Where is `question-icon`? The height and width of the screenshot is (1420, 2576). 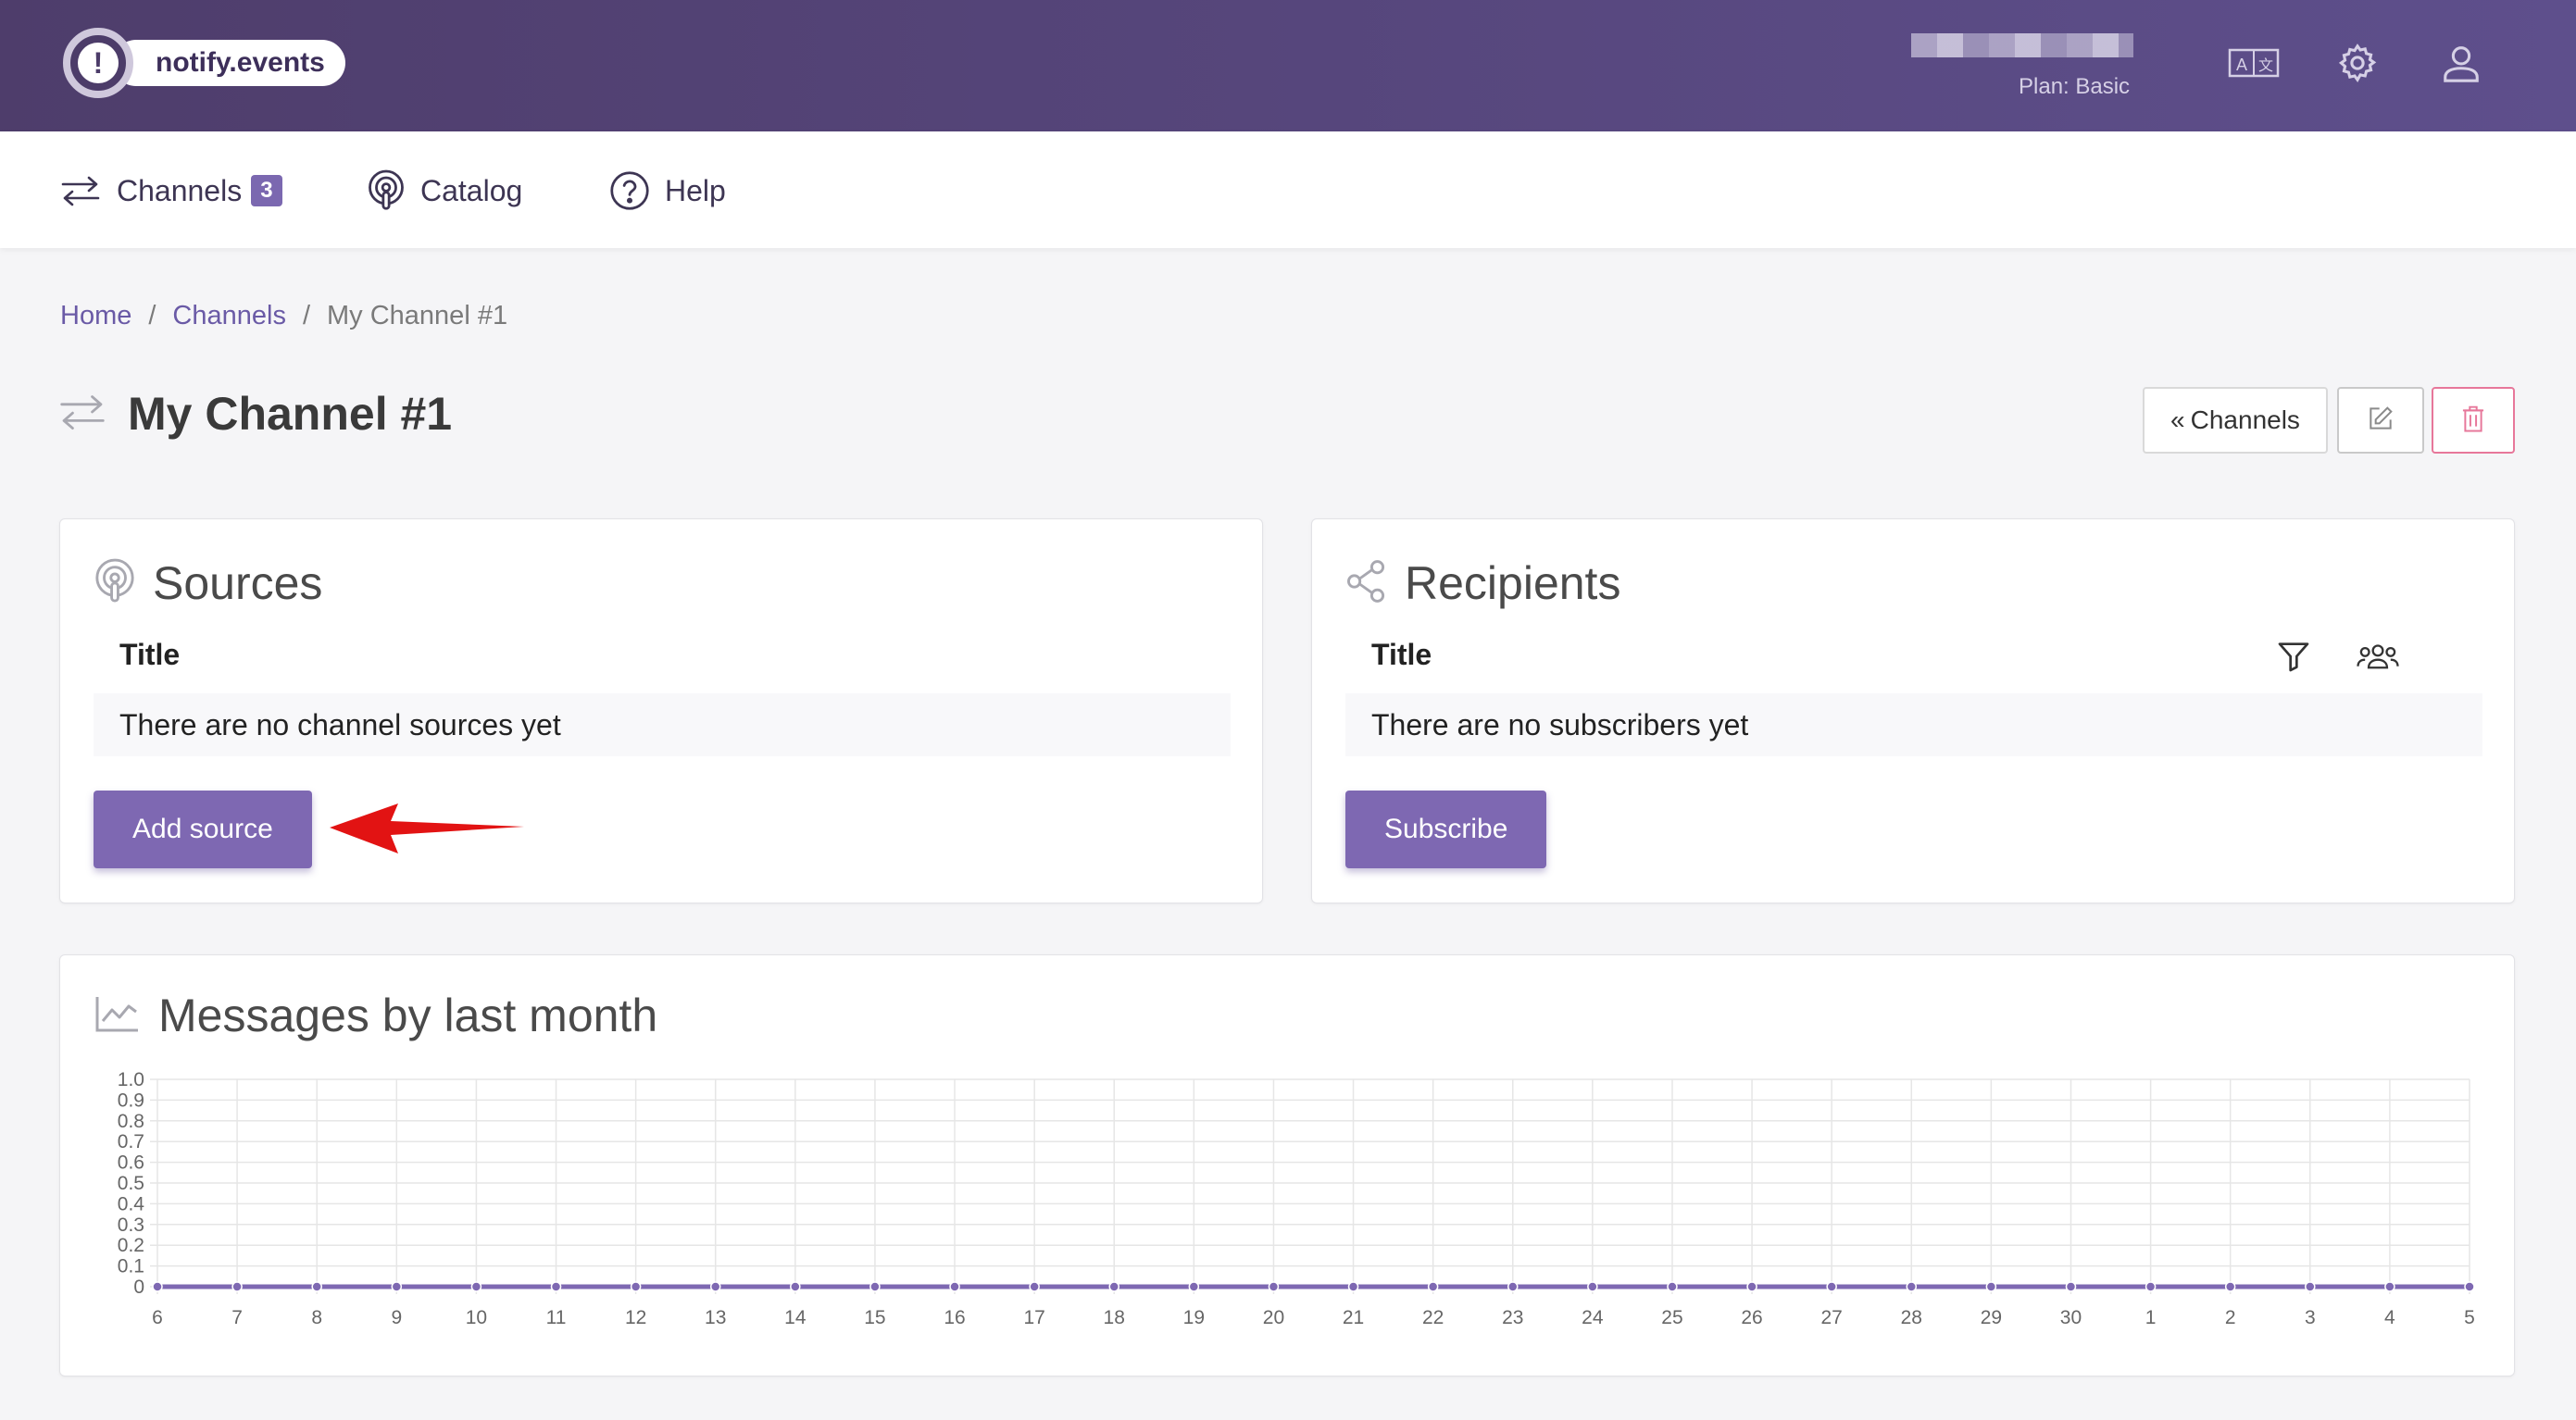 question-icon is located at coordinates (629, 190).